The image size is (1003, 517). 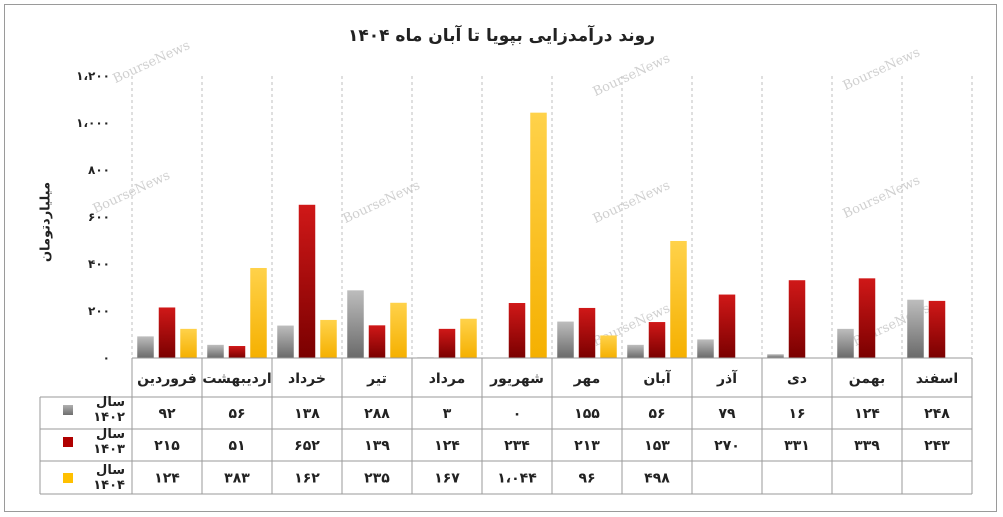 What do you see at coordinates (587, 414) in the screenshot?
I see `data-label: ۱۵۵` at bounding box center [587, 414].